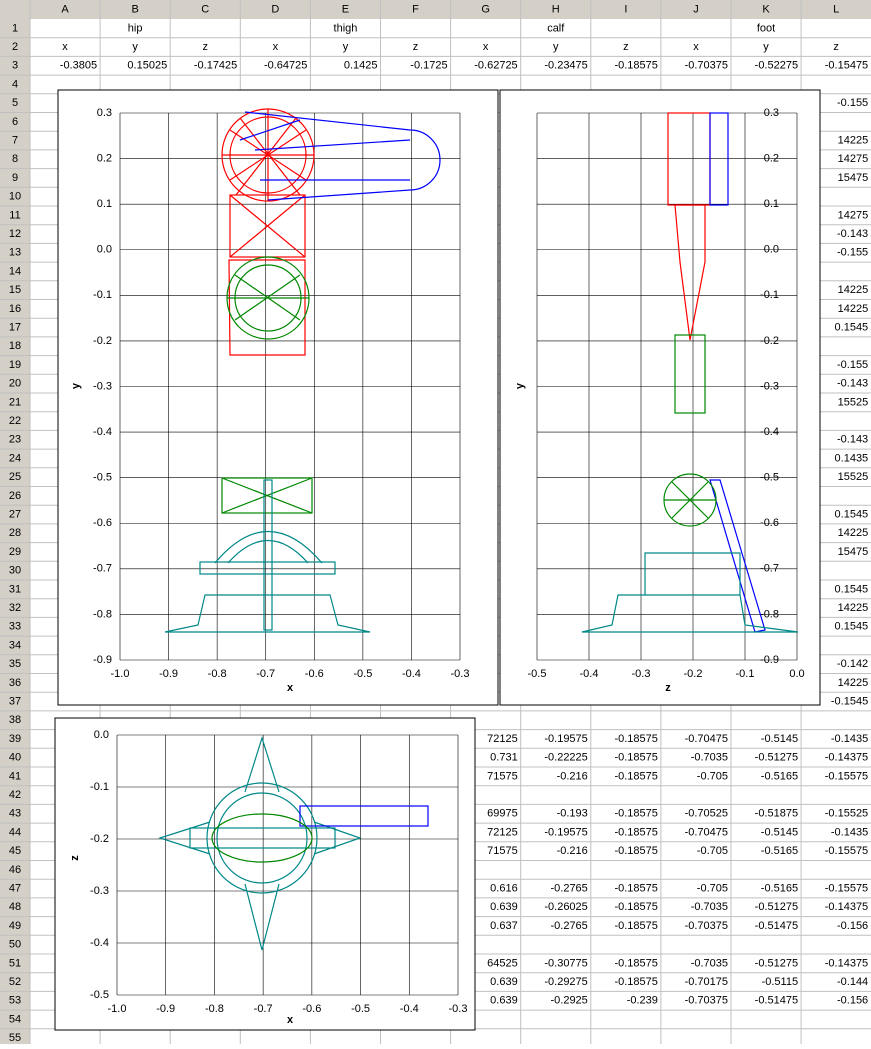 The height and width of the screenshot is (1049, 871). I want to click on y-tick-label: -0.5, so click(99, 995).